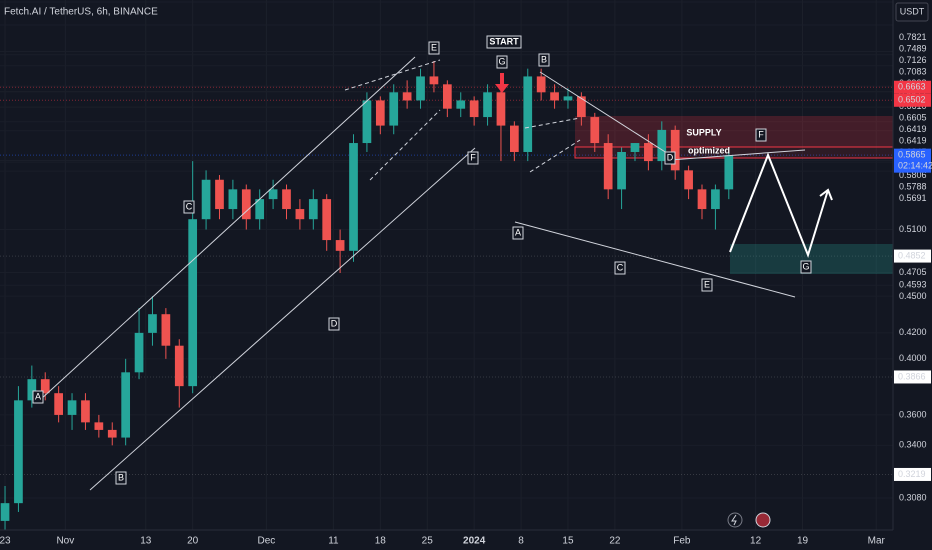 The image size is (932, 550). What do you see at coordinates (544, 59) in the screenshot?
I see `annotation: B` at bounding box center [544, 59].